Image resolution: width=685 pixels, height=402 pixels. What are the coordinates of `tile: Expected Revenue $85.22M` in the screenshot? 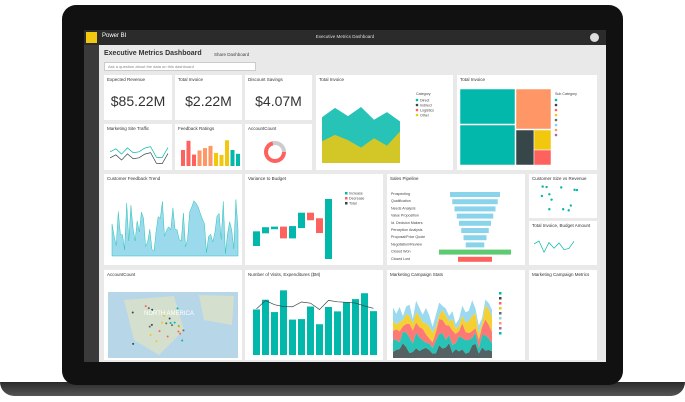 It's located at (138, 97).